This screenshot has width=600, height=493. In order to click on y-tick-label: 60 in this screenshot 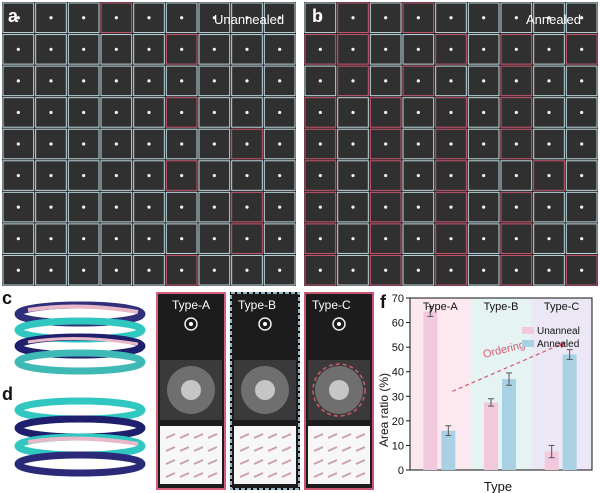, I will do `click(398, 324)`.